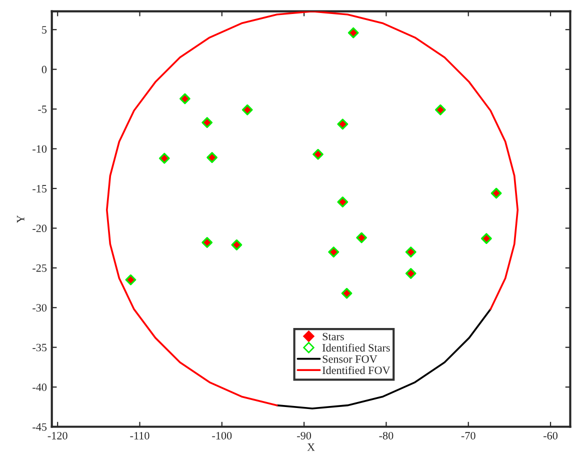  Describe the element at coordinates (468, 436) in the screenshot. I see `x-tick-label: -70` at that location.